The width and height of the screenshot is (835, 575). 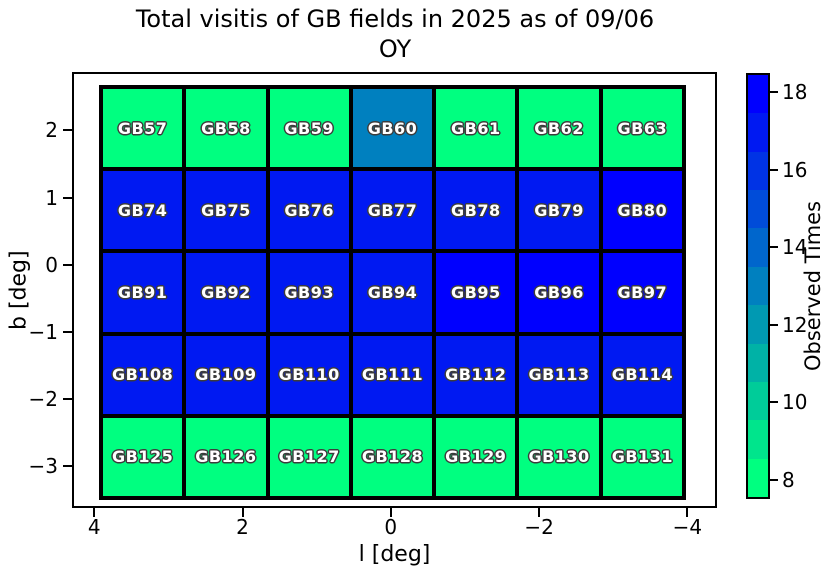 What do you see at coordinates (226, 210) in the screenshot?
I see `cell-label: GB75` at bounding box center [226, 210].